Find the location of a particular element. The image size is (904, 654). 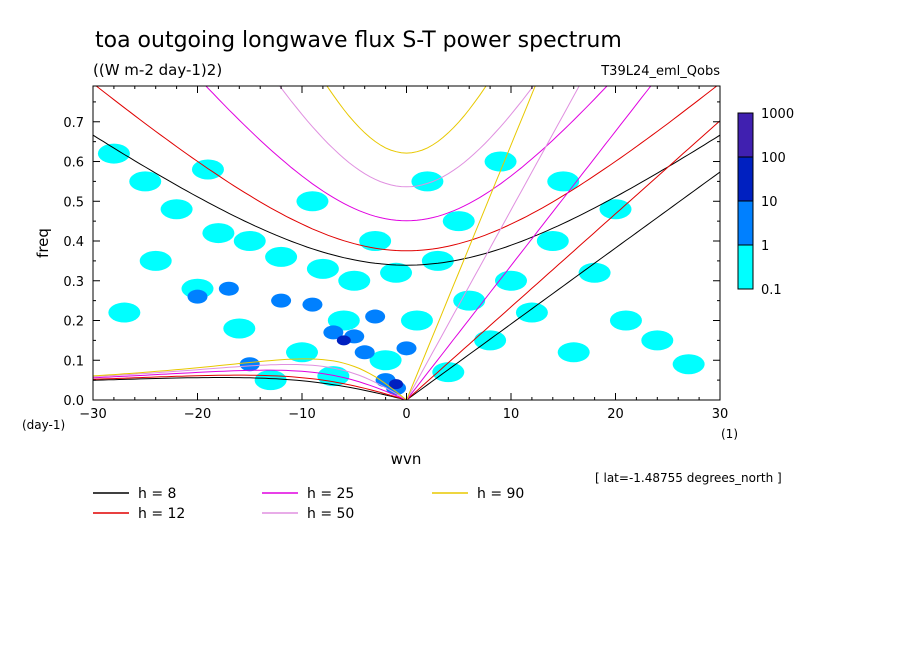

colorbar-label: 1000 is located at coordinates (777, 114).